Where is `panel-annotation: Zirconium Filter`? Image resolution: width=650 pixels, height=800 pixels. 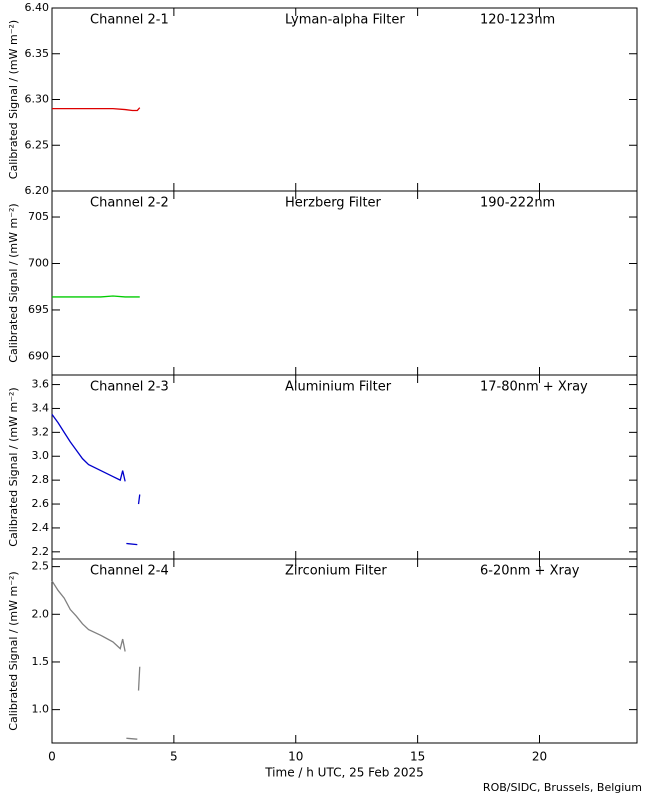 panel-annotation: Zirconium Filter is located at coordinates (336, 571).